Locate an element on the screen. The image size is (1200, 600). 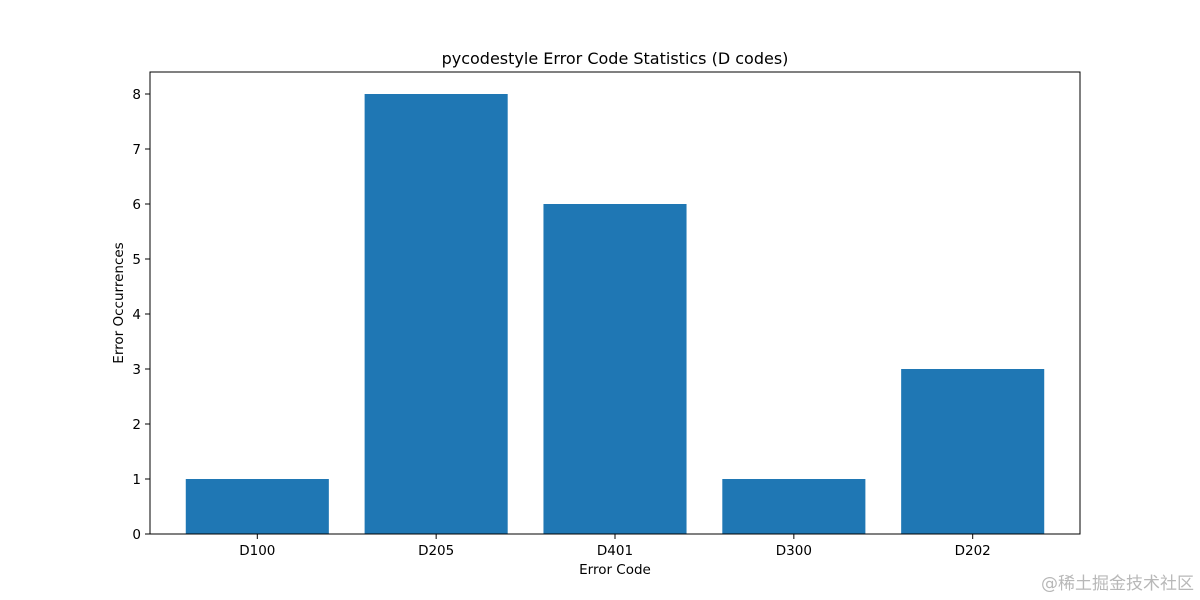
bar-d202 is located at coordinates (973, 451).